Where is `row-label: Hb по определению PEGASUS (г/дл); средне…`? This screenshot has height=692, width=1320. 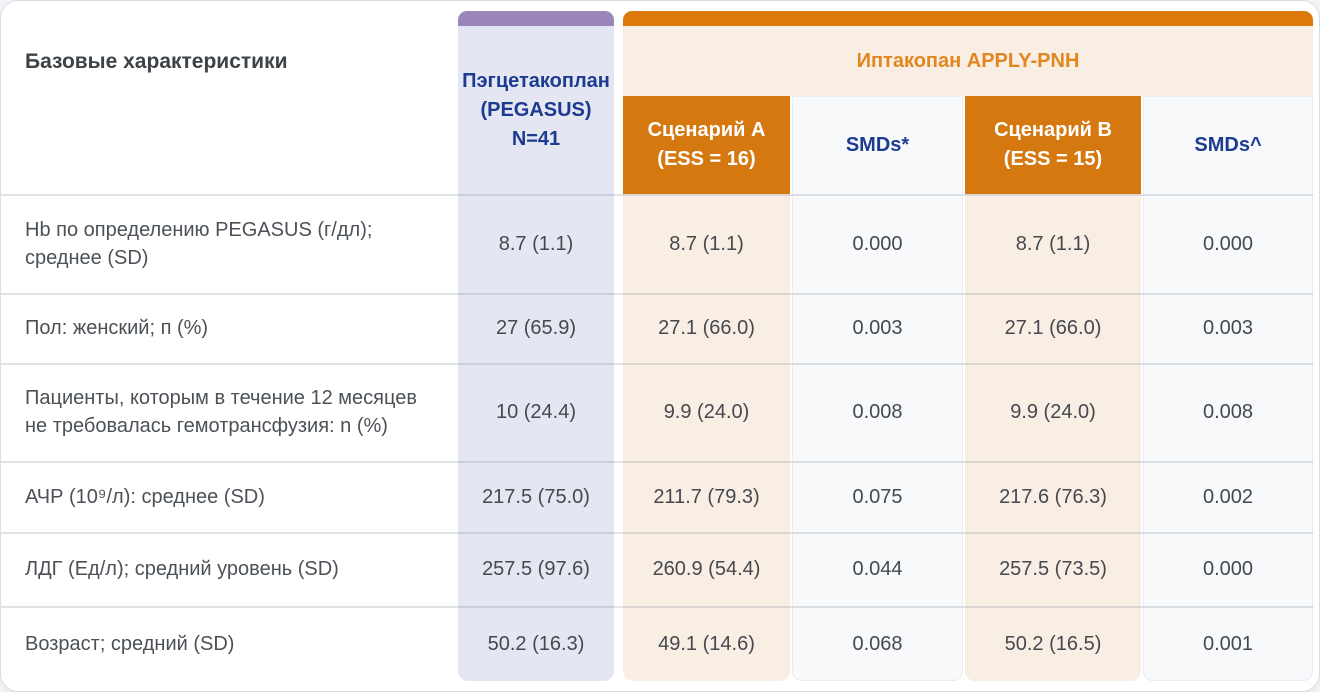
row-label: Hb по определению PEGASUS (г/дл); средне… is located at coordinates (199, 243).